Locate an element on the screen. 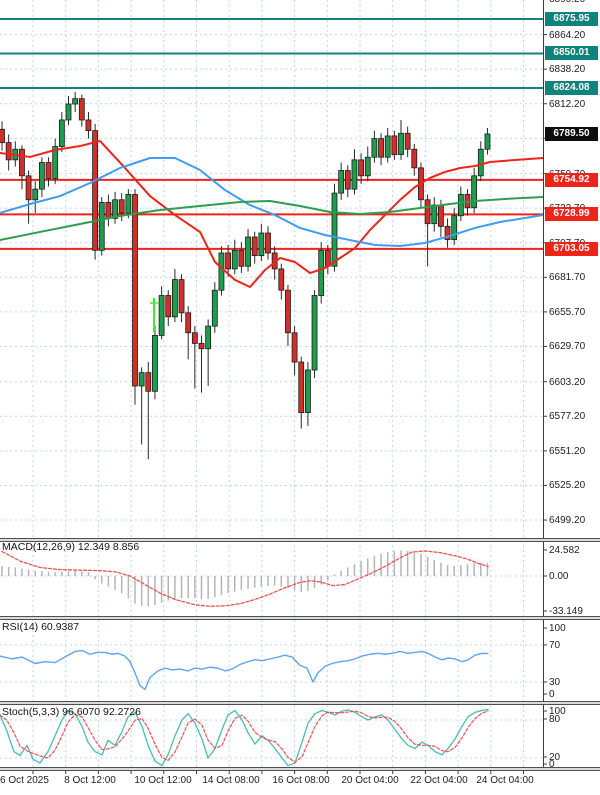  price-tick-label: 6551.20 is located at coordinates (567, 451).